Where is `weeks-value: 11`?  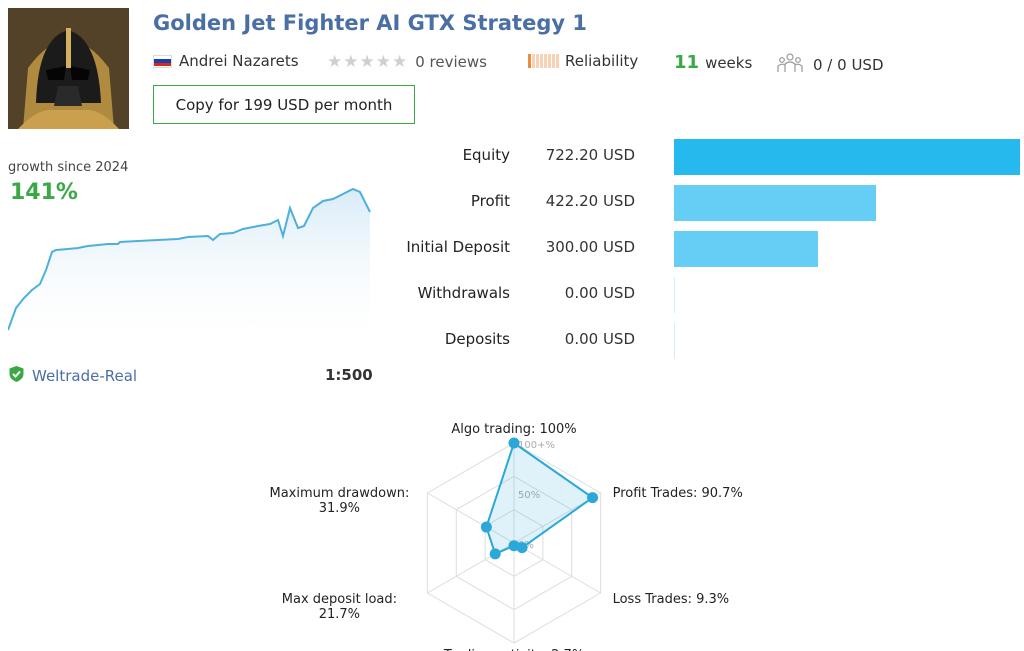
weeks-value: 11 is located at coordinates (687, 62).